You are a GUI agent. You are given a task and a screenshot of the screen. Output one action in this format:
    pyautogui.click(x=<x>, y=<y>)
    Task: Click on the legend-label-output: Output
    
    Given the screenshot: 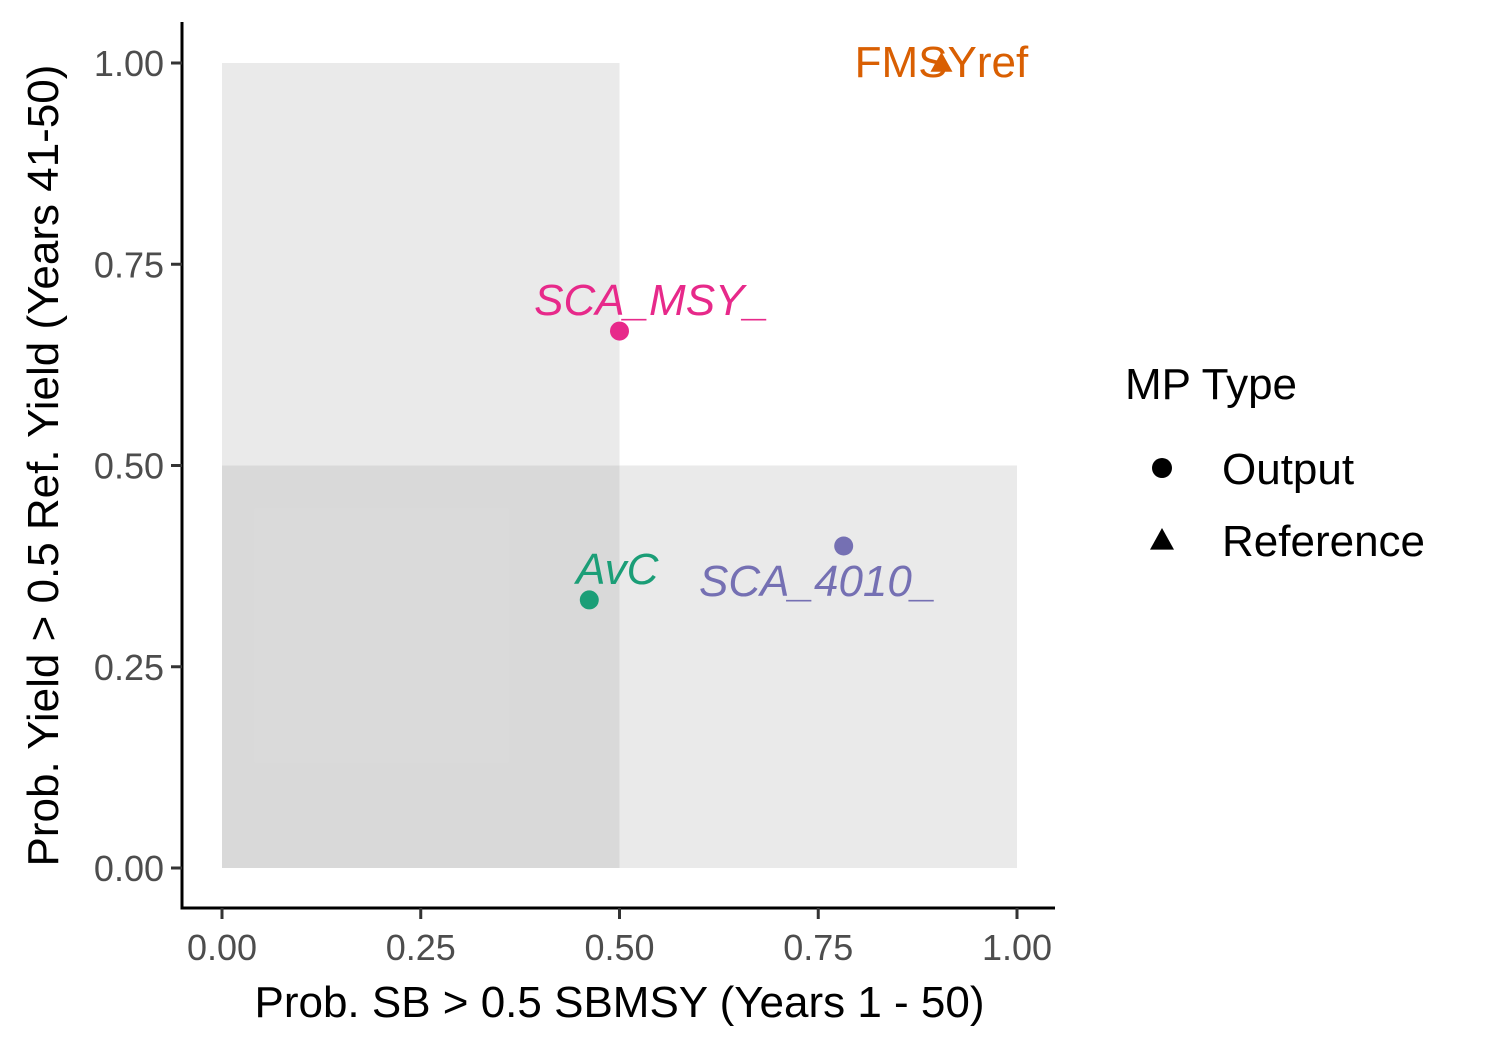 What is the action you would take?
    pyautogui.click(x=1288, y=469)
    